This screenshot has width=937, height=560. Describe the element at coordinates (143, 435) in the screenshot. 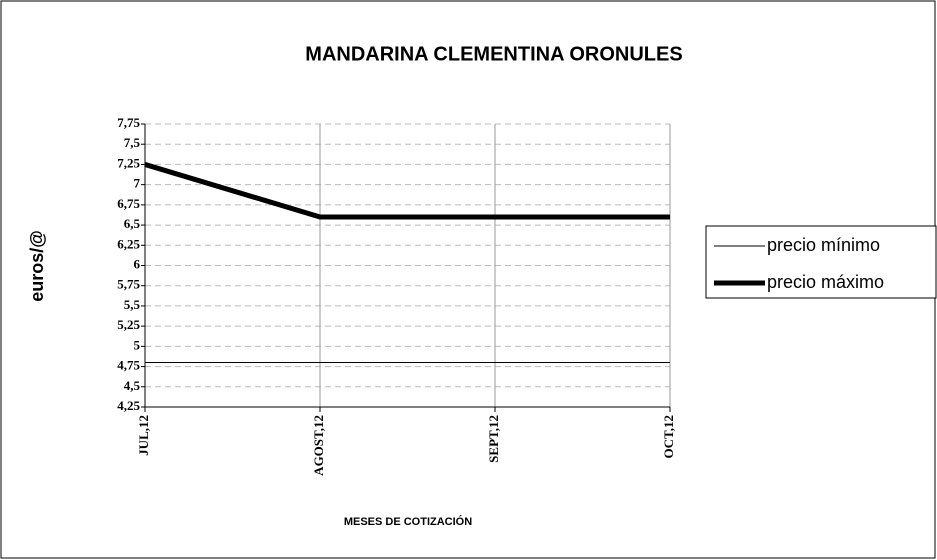

I see `x-tick-label: JUL,12` at that location.